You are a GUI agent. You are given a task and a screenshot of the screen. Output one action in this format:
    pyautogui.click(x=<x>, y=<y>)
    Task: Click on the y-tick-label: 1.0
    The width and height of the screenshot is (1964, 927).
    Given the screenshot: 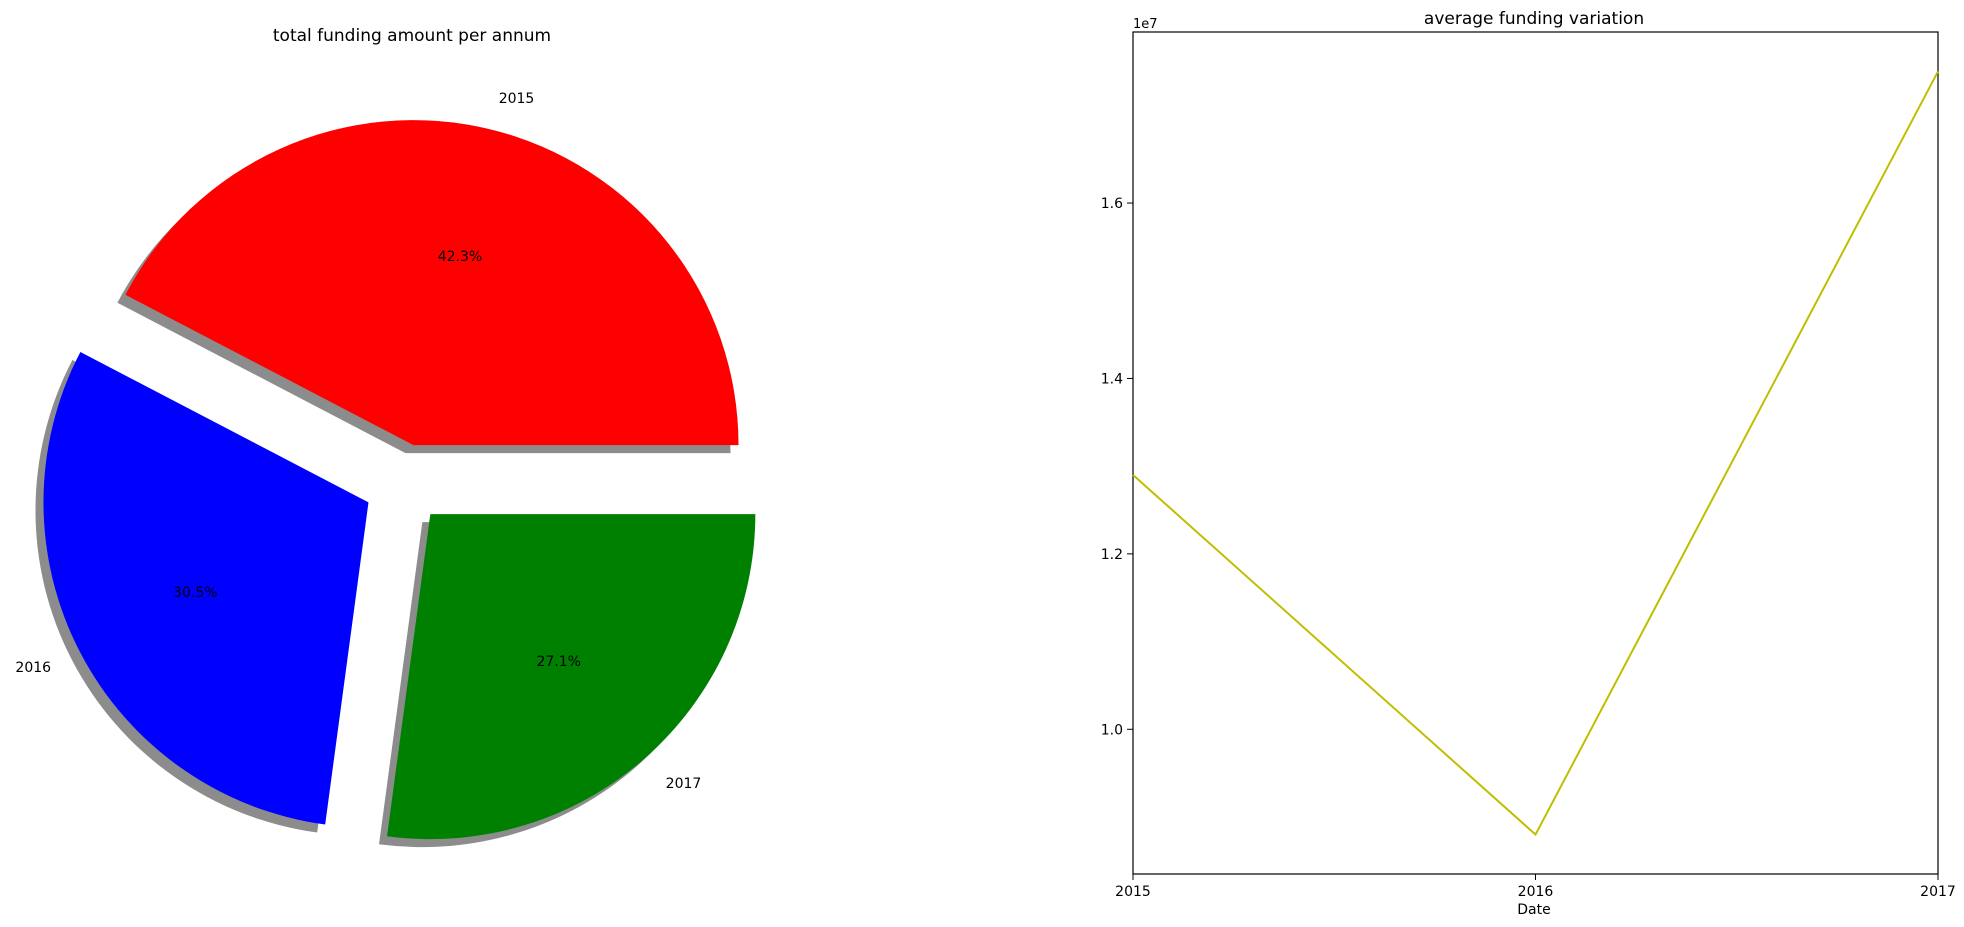 What is the action you would take?
    pyautogui.click(x=1112, y=730)
    